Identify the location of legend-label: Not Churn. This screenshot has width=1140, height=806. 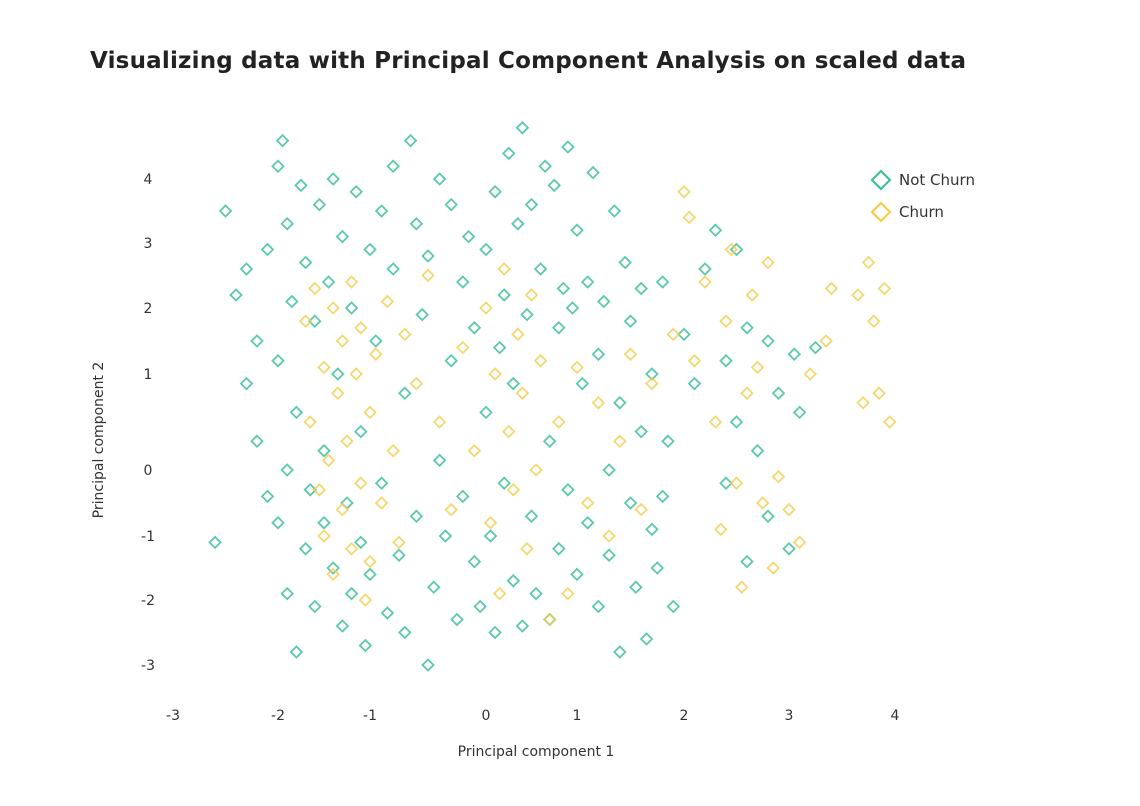
(937, 180).